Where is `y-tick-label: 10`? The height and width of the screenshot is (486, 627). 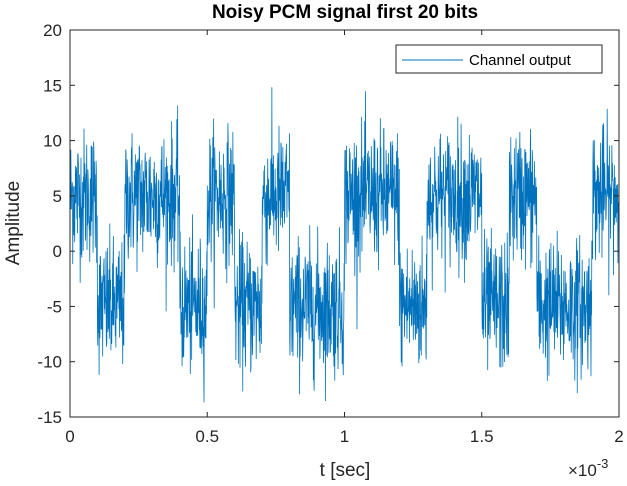
y-tick-label: 10 is located at coordinates (52, 141).